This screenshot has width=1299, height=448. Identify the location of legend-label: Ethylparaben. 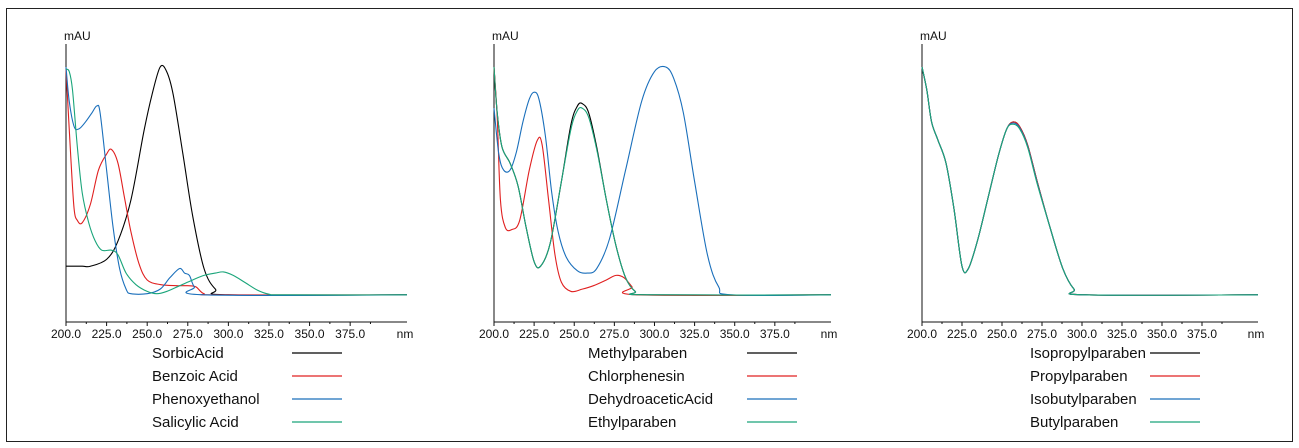
(632, 422).